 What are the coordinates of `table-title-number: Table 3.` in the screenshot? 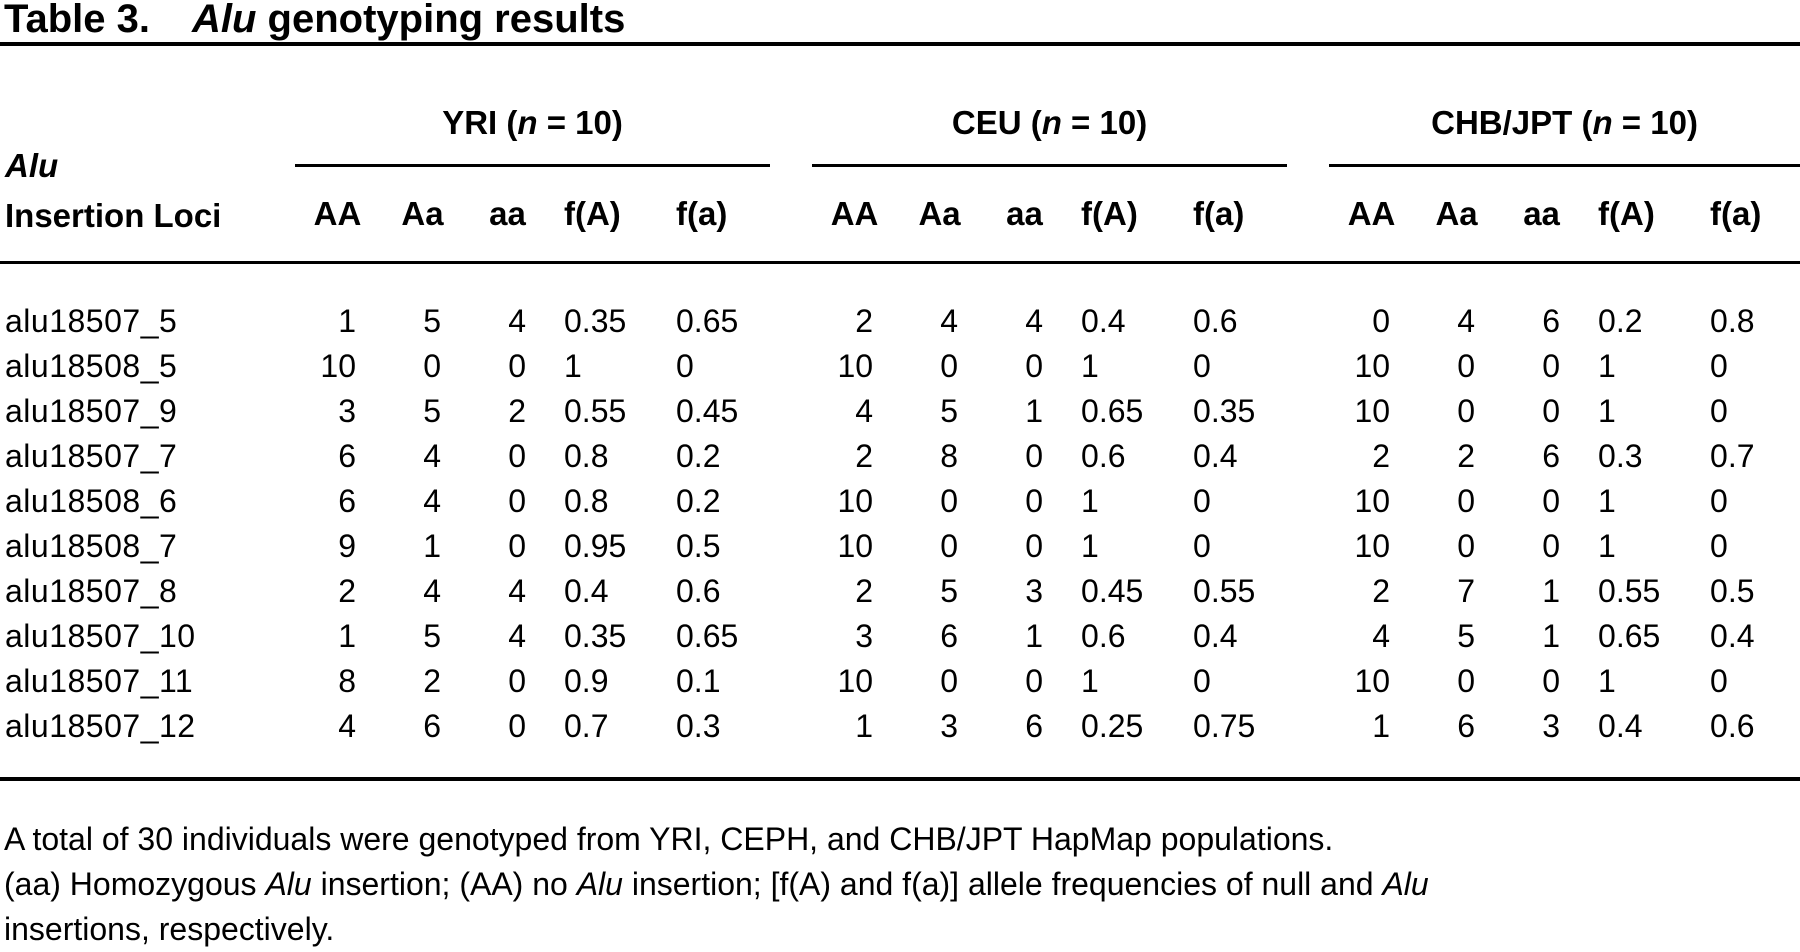 It's located at (77, 20).